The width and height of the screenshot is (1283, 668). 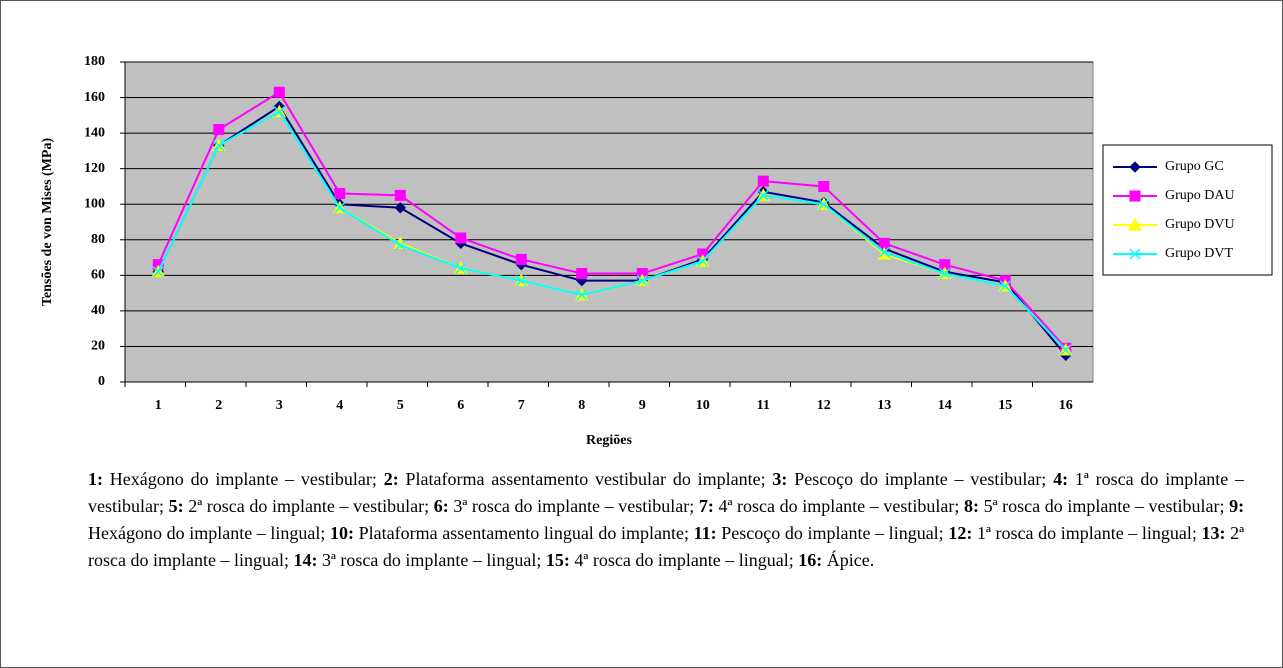 I want to click on caption-text: Hexágono do implante – vestibular;, so click(x=243, y=479).